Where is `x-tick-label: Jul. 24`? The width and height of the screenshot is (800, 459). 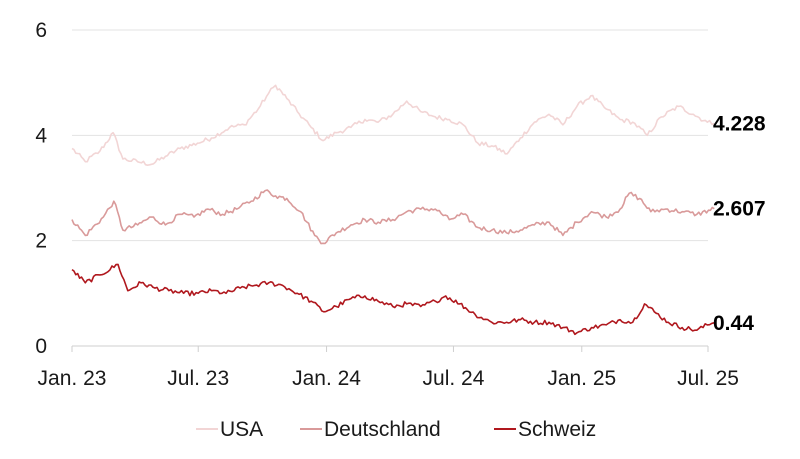 x-tick-label: Jul. 24 is located at coordinates (454, 378).